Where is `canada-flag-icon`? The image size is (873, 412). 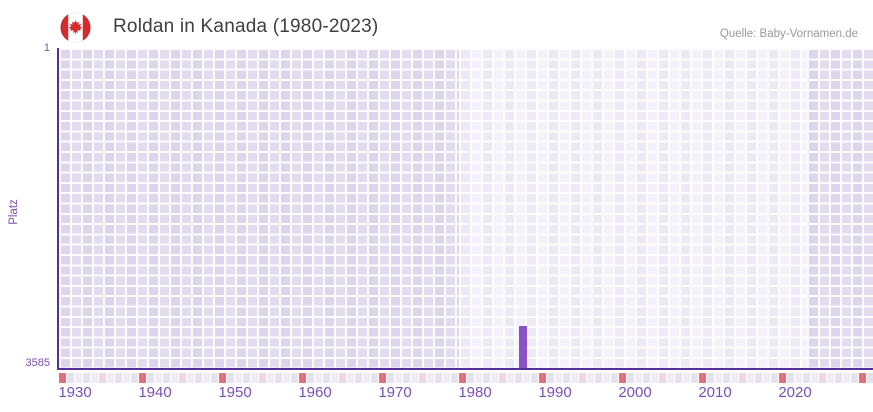 canada-flag-icon is located at coordinates (75, 27).